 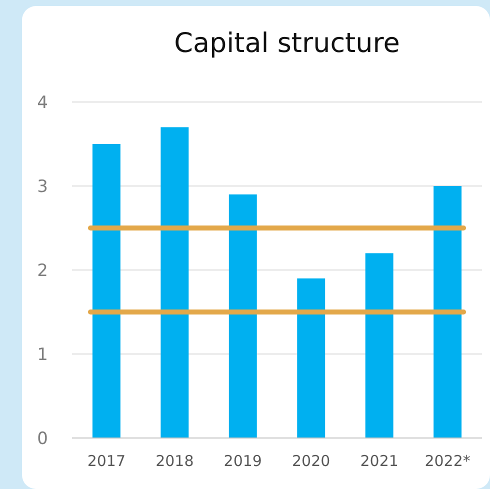 I want to click on x-tick-label: 2017, so click(x=106, y=461).